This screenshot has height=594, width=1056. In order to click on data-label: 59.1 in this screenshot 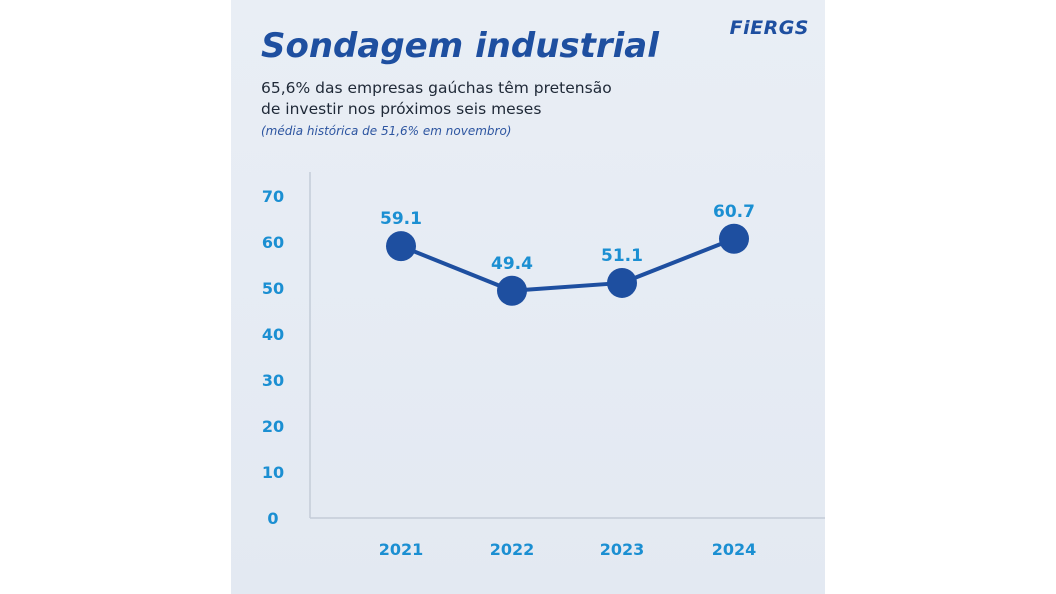, I will do `click(401, 219)`.